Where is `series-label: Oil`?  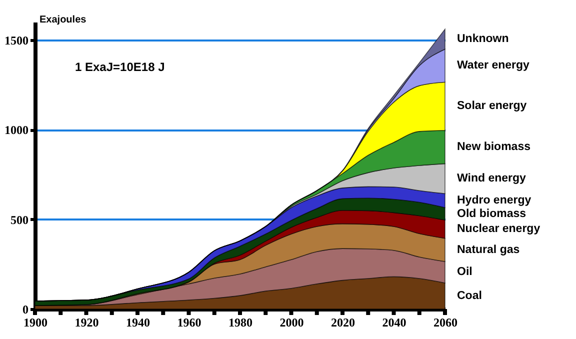
series-label: Oil is located at coordinates (464, 272).